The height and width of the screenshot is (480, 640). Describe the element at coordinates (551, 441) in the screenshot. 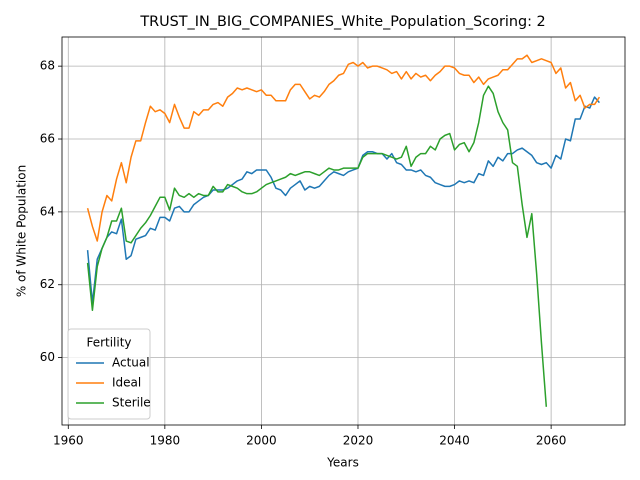

I see `x-tick-label: 2060` at that location.